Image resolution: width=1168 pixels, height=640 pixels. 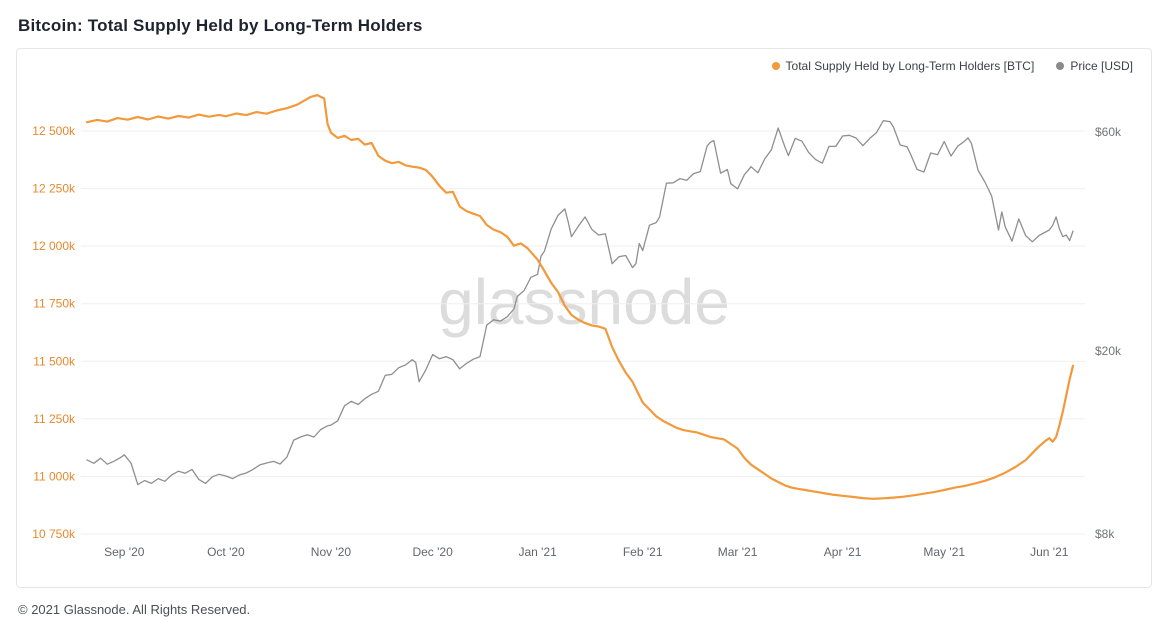 What do you see at coordinates (54, 189) in the screenshot?
I see `y-left-tick-label: 12 250k` at bounding box center [54, 189].